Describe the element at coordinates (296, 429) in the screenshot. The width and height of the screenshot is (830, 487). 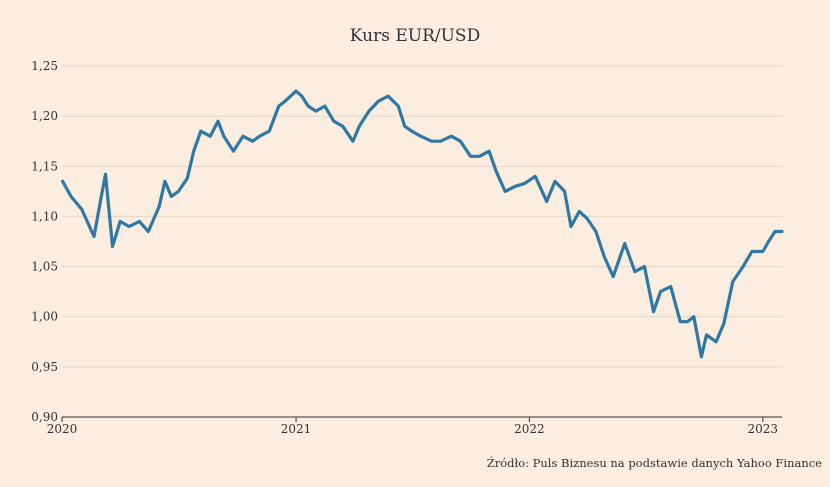
I see `x-tick-label: 2021` at that location.